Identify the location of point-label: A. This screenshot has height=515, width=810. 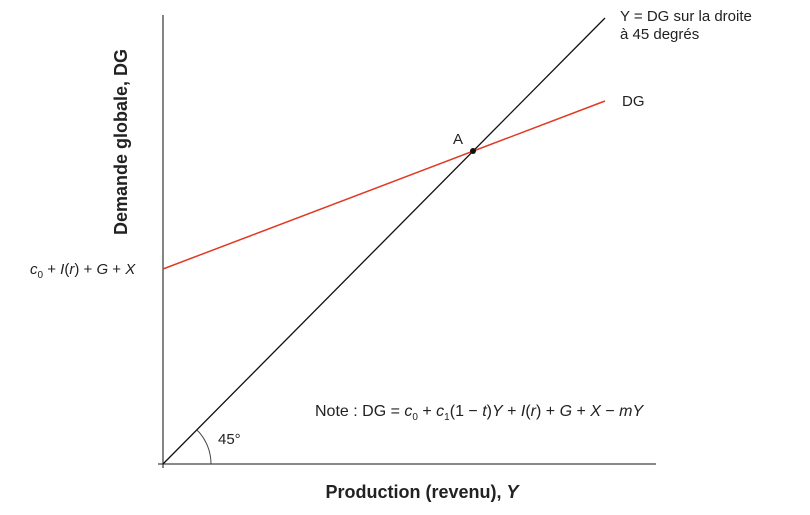
(458, 139).